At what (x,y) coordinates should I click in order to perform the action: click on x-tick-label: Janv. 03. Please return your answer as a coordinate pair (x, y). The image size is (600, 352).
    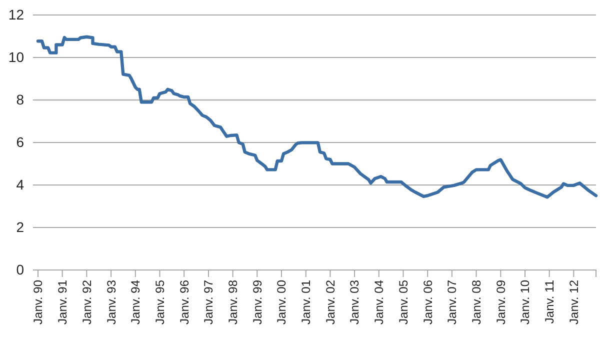
    Looking at the image, I should click on (355, 302).